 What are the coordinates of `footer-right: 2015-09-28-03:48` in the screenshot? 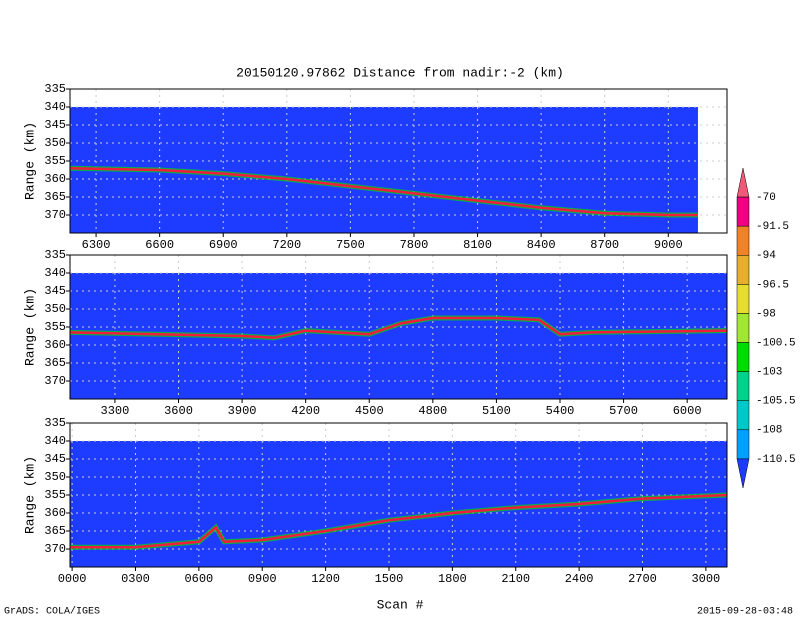 It's located at (745, 612).